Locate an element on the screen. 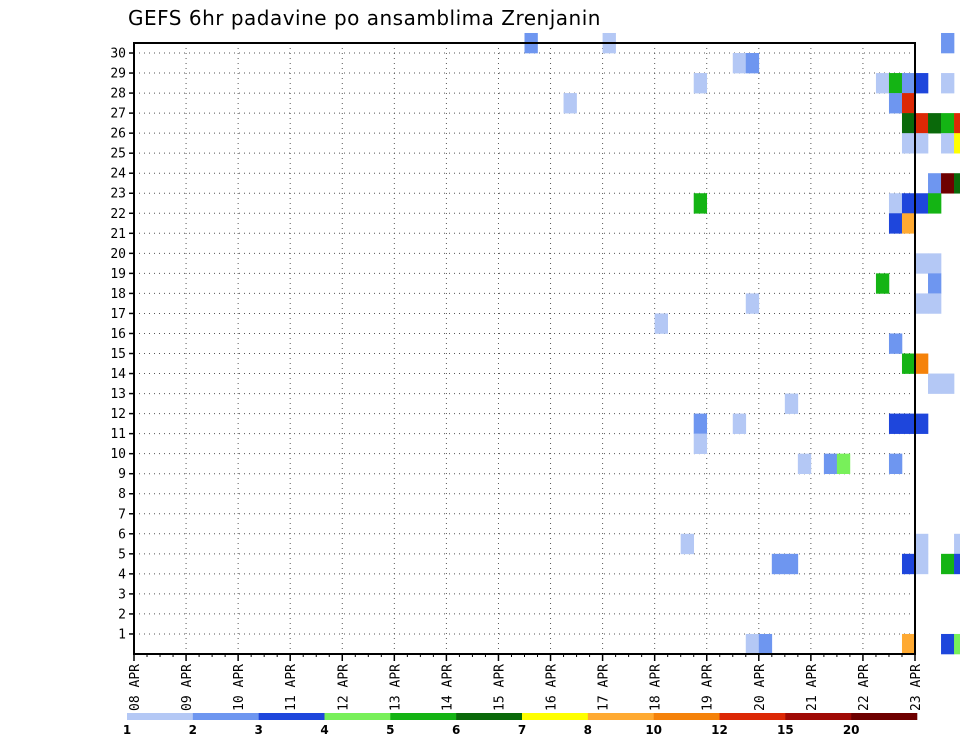 The width and height of the screenshot is (960, 742). y-tick-label: 30 is located at coordinates (118, 54).